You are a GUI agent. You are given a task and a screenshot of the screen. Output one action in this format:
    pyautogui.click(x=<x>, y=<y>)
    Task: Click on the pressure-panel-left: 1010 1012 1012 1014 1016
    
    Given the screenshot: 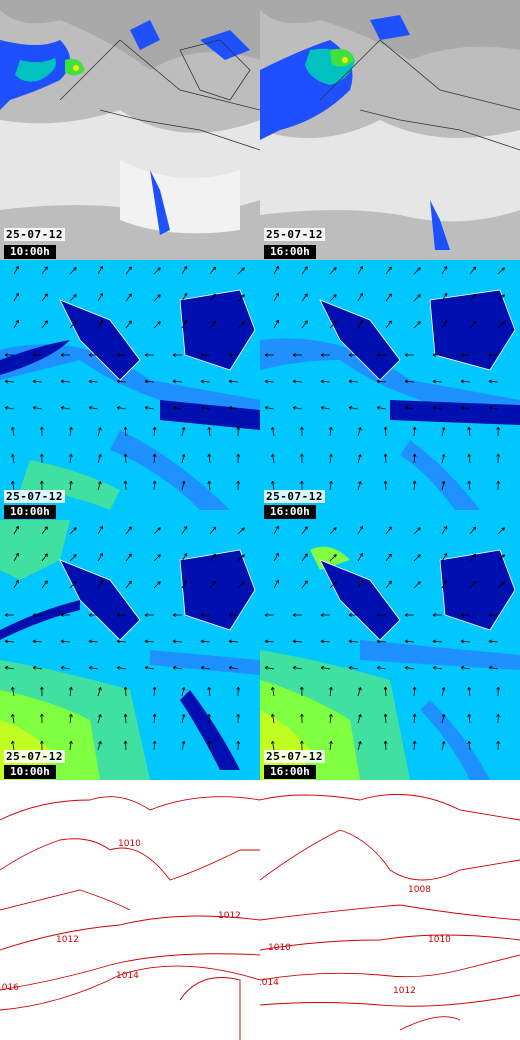 What is the action you would take?
    pyautogui.click(x=130, y=910)
    